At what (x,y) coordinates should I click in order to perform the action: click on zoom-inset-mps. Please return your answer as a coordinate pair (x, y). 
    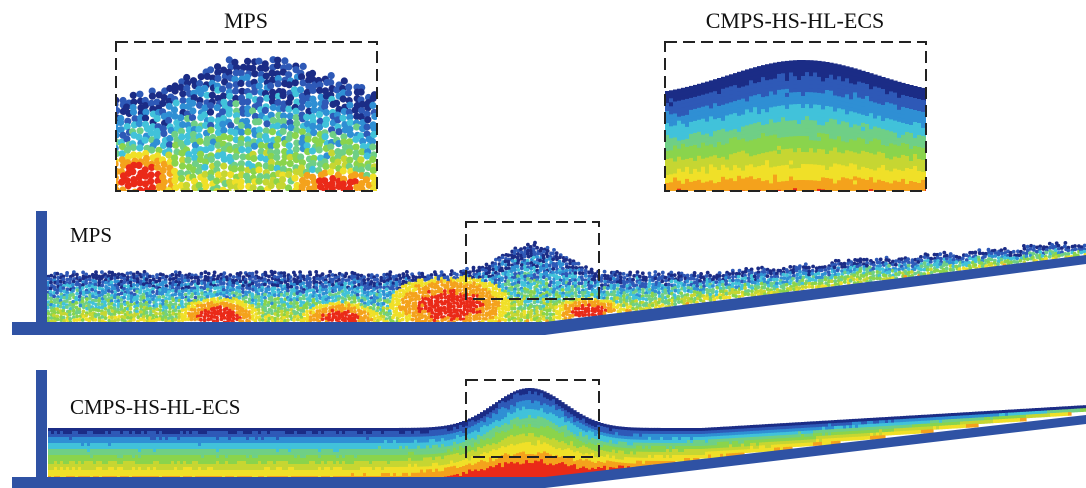
    Looking at the image, I should click on (246, 123).